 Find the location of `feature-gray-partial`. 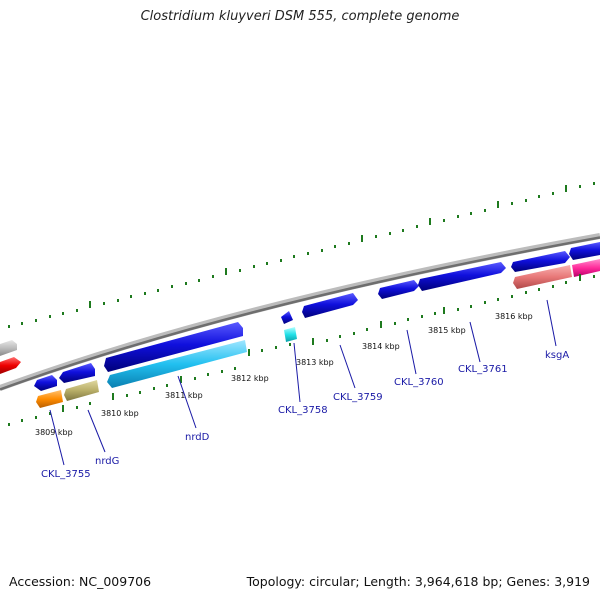

feature-gray-partial is located at coordinates (8, 348).